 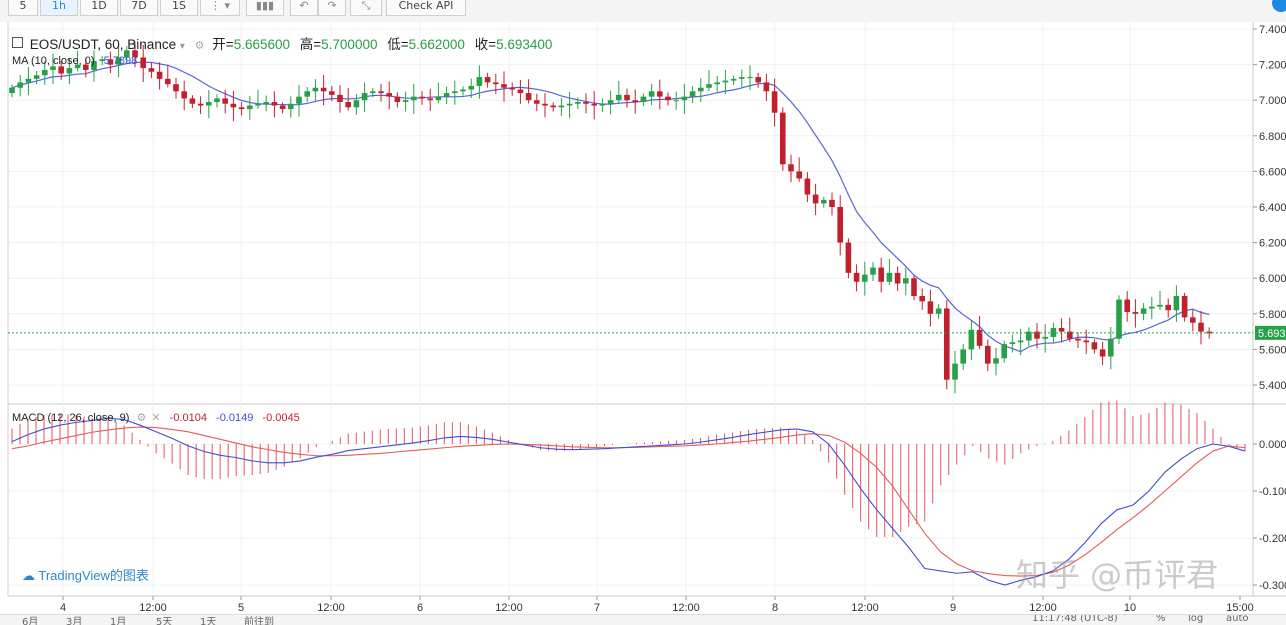 I want to click on top-toolbar: 5 1h 1D 7D 1S ⋮ ▾ ▮▮▮ ↶ ↷ ⤡ Check API, so click(x=643, y=11).